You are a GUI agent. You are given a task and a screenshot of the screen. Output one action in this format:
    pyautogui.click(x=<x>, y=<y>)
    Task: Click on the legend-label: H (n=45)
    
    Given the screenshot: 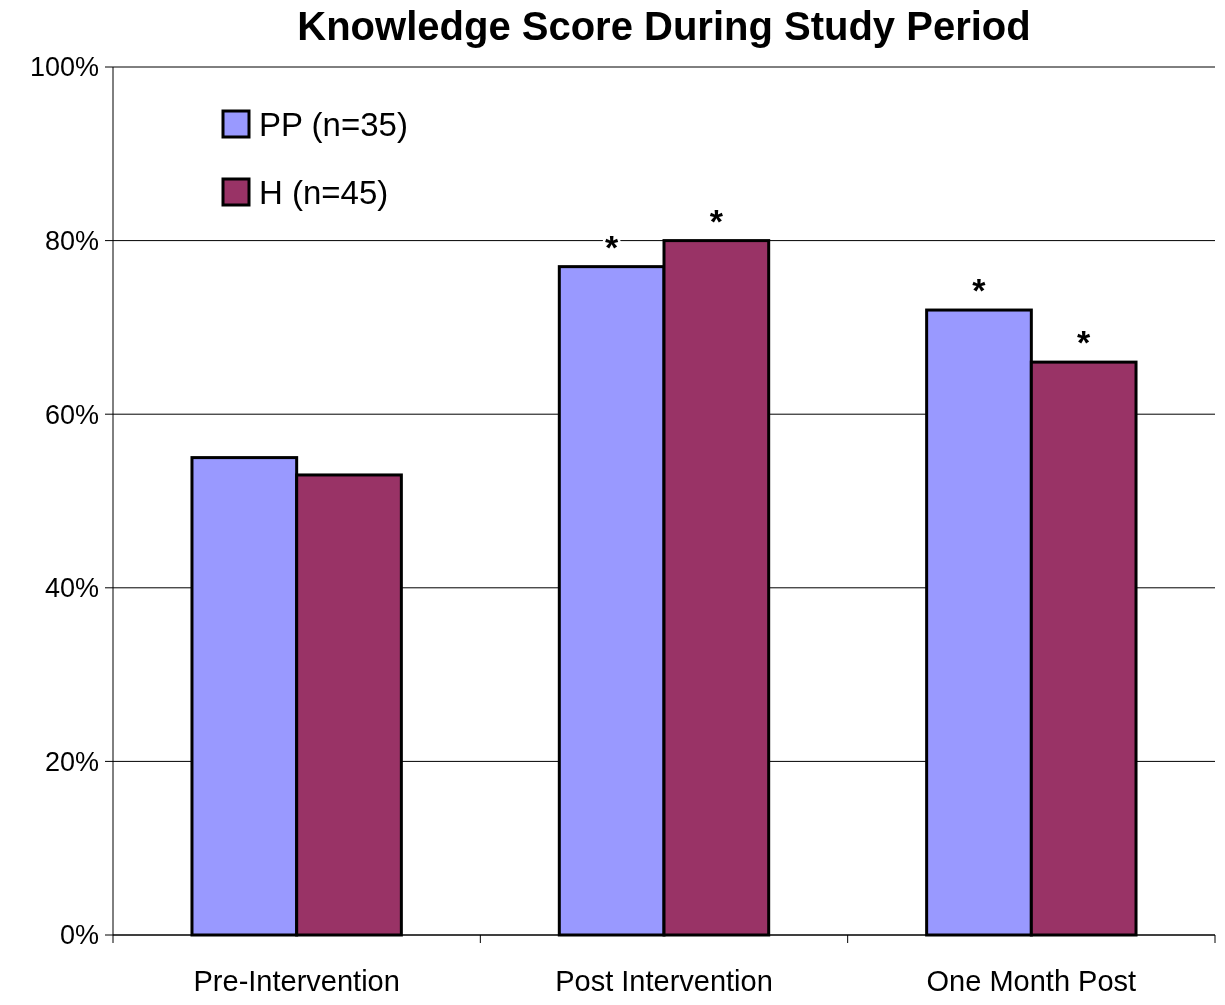 What is the action you would take?
    pyautogui.click(x=324, y=192)
    